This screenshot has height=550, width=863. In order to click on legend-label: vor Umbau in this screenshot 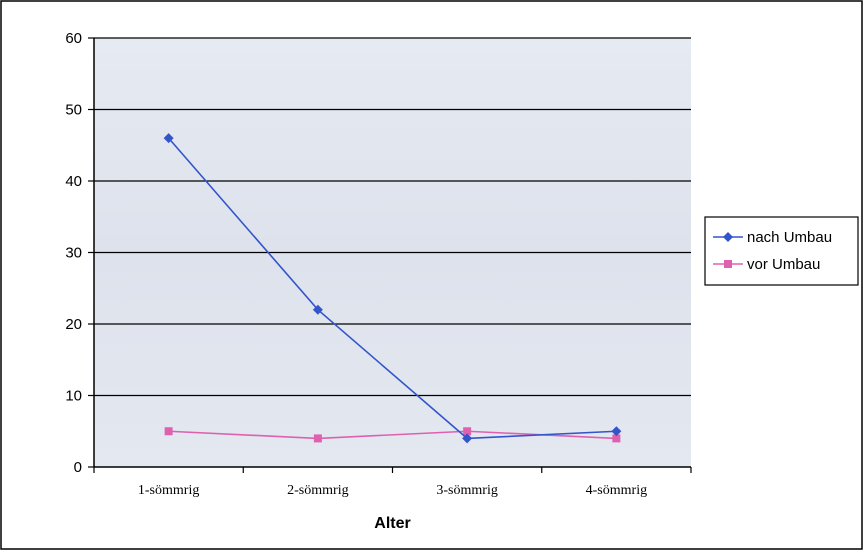, I will do `click(783, 264)`.